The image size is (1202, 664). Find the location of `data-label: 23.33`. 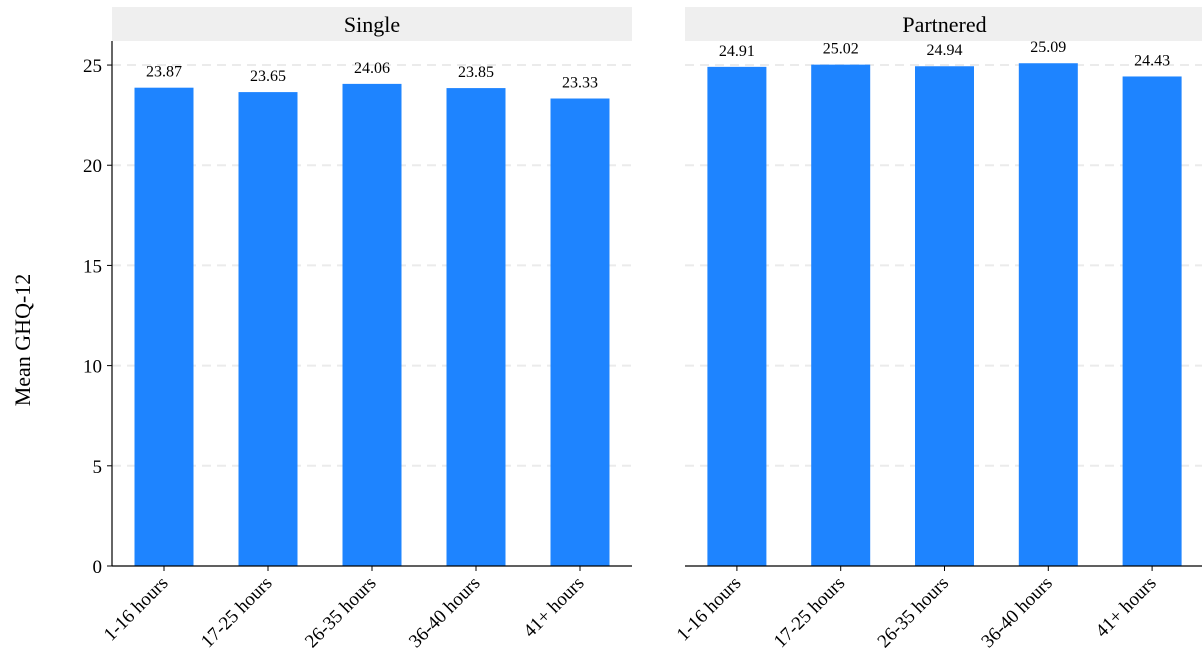

data-label: 23.33 is located at coordinates (580, 83).